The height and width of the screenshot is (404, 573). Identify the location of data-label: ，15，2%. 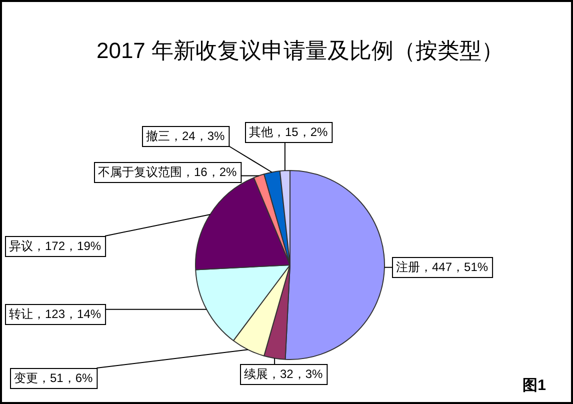
(300, 131).